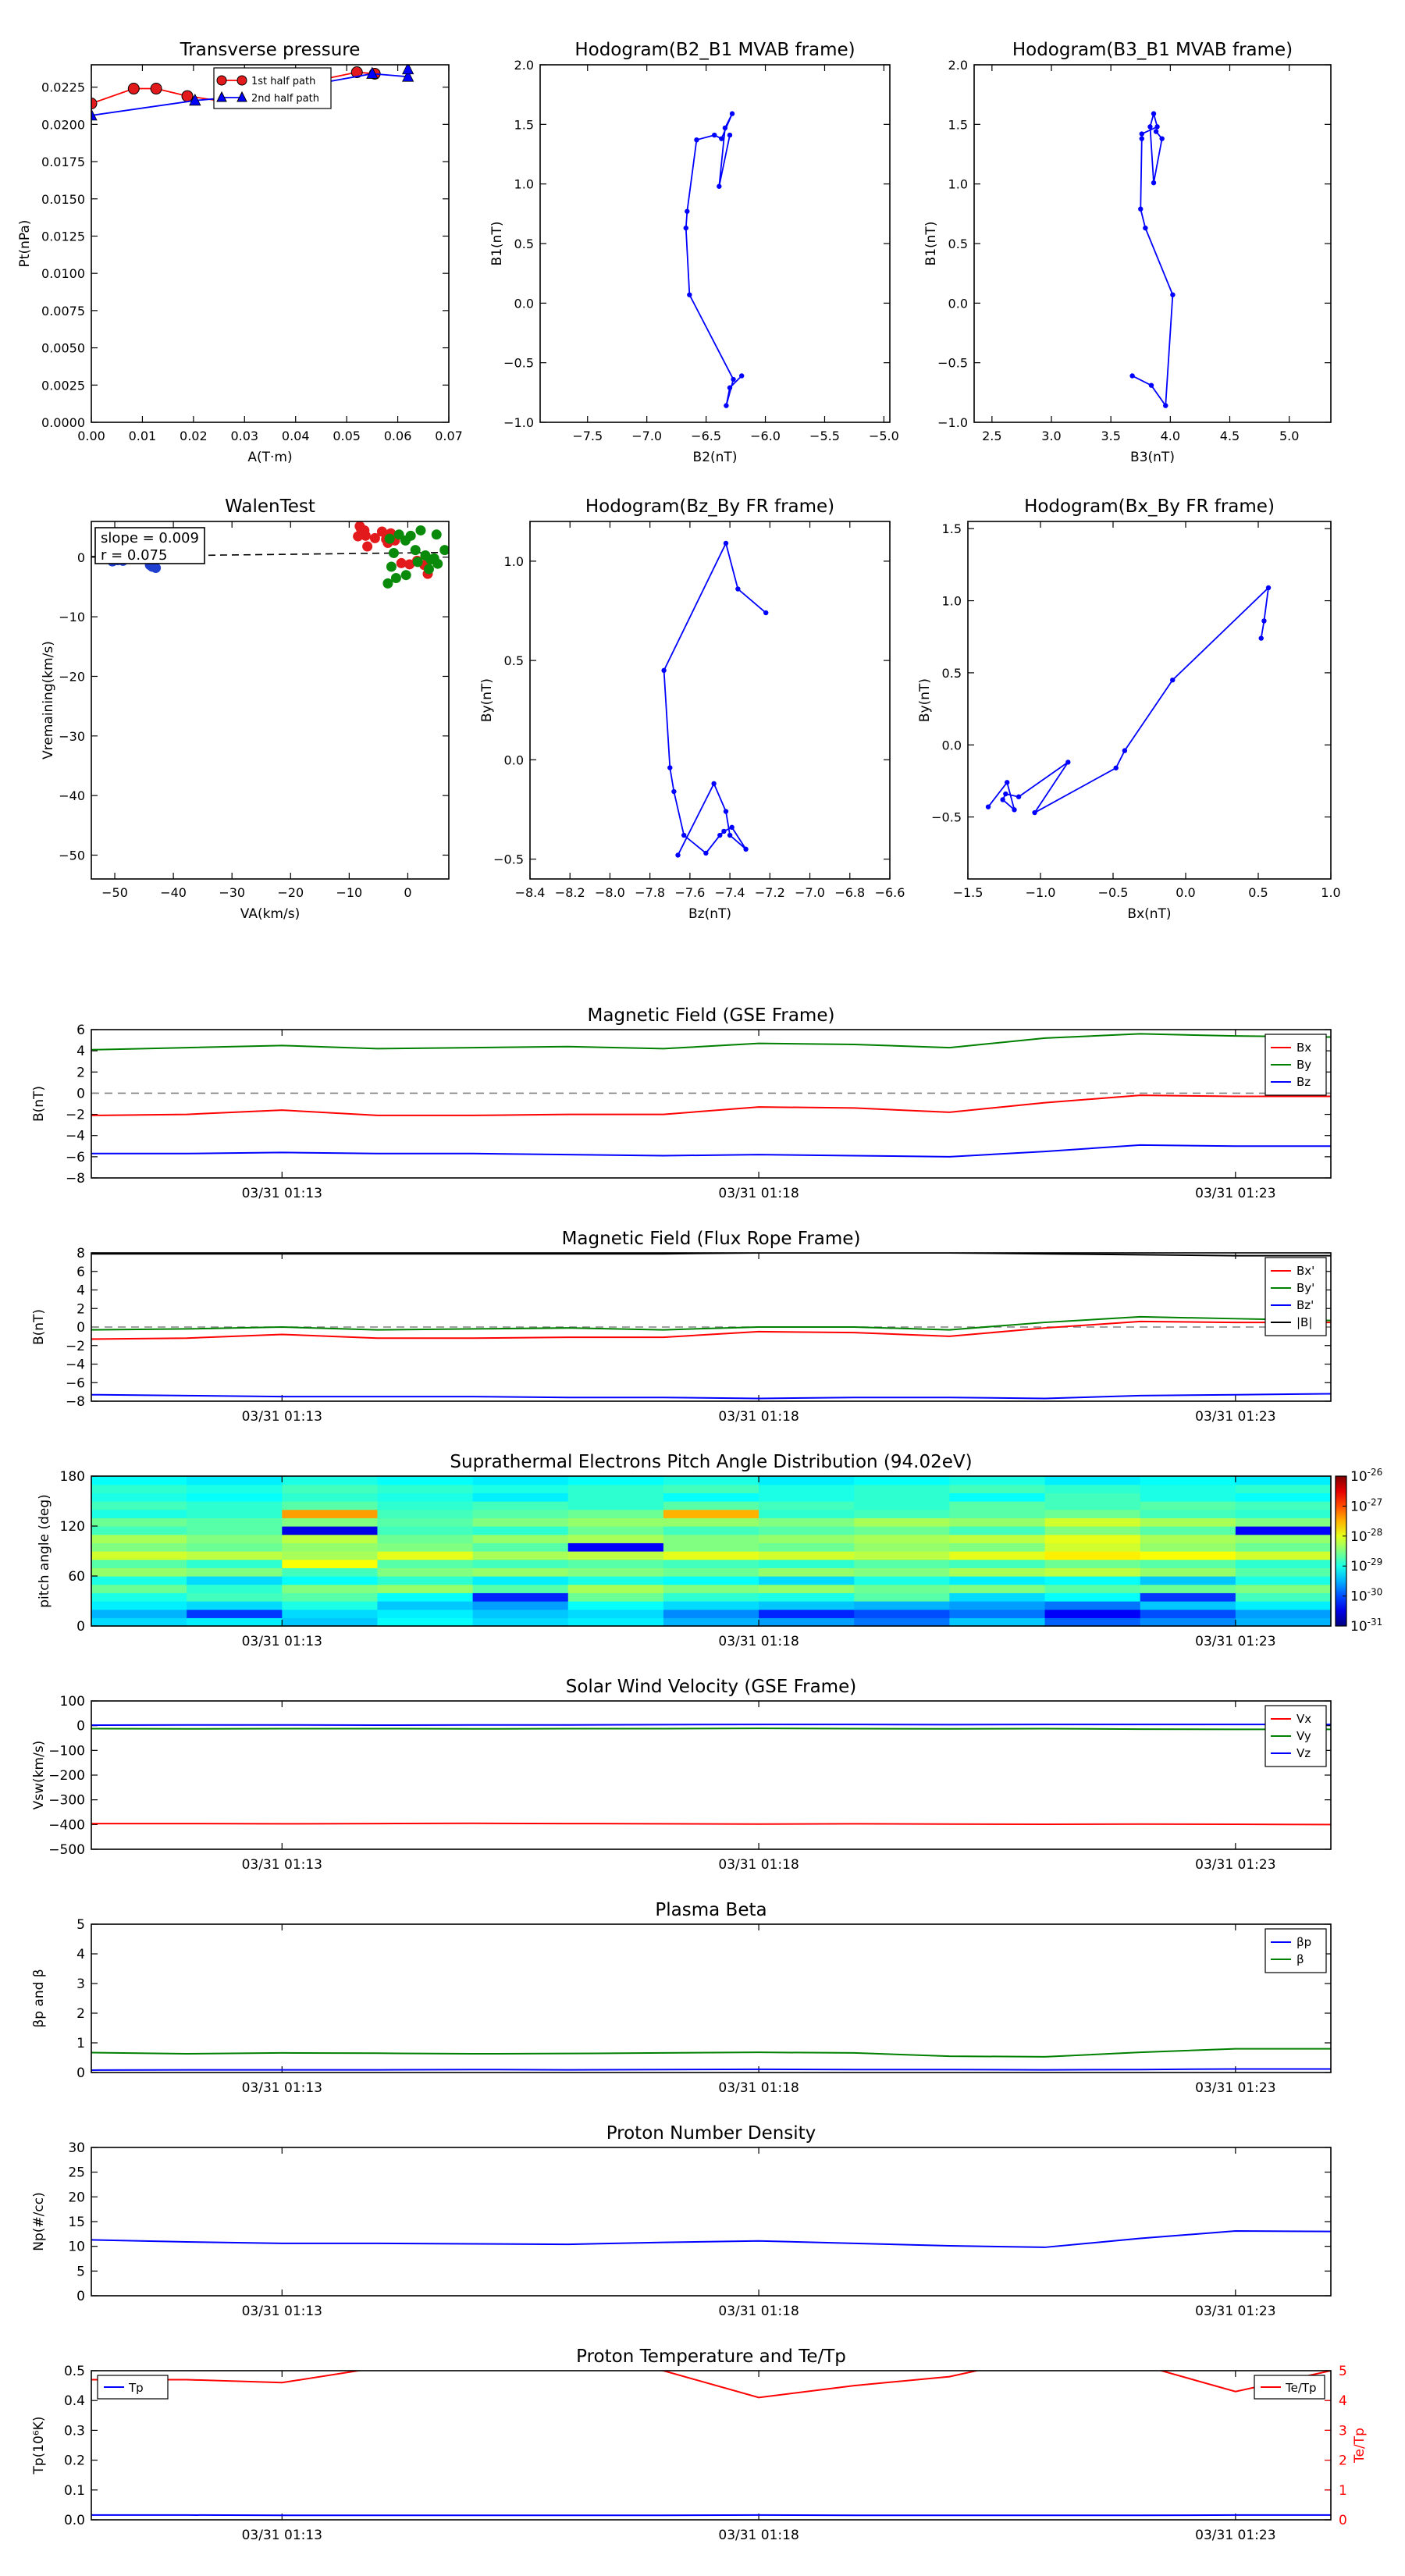 The image size is (1405, 2576). What do you see at coordinates (711, 1042) in the screenshot?
I see `series-line-green` at bounding box center [711, 1042].